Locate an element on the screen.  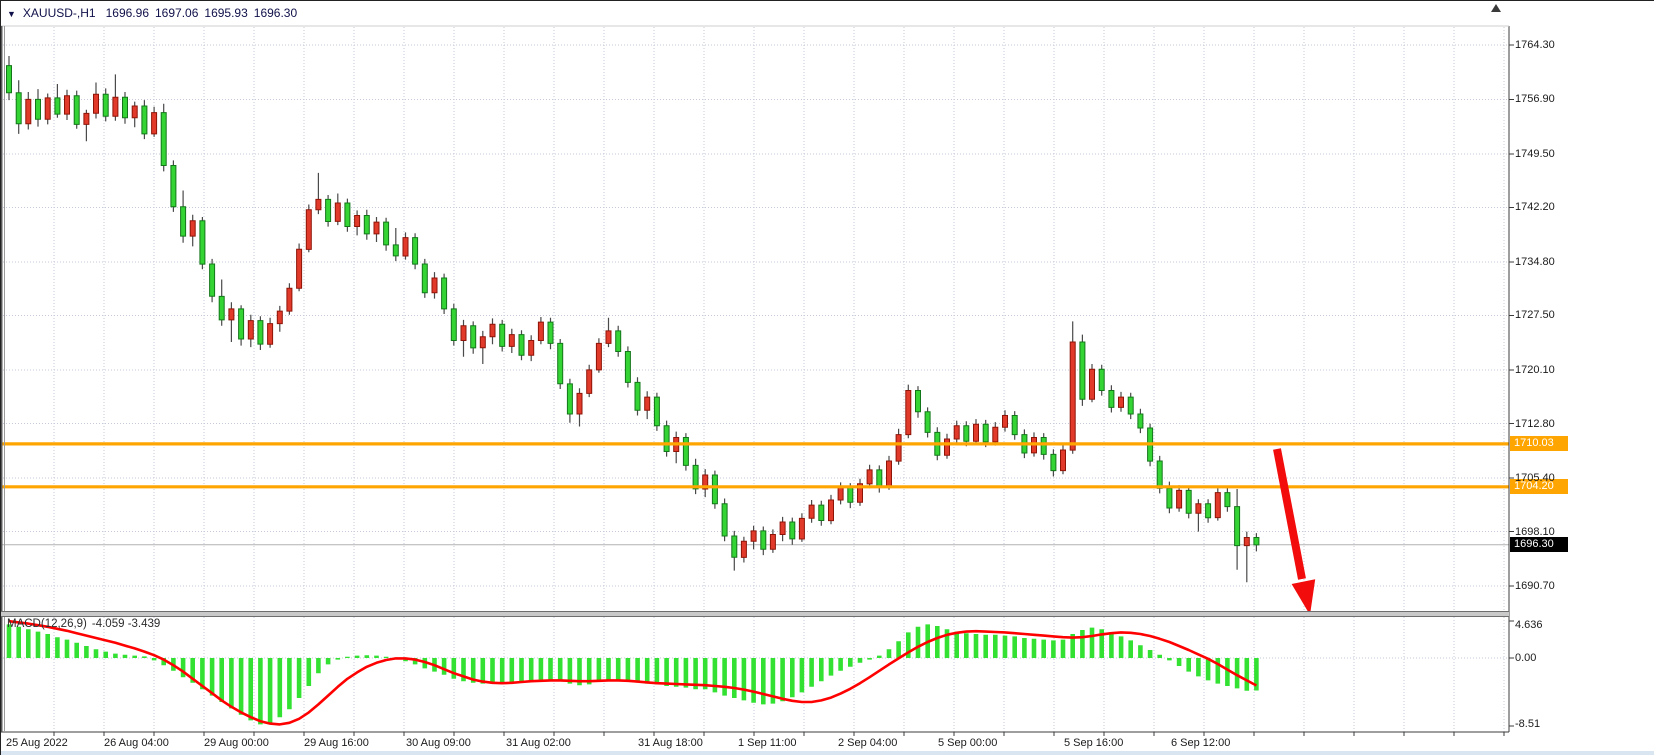
quote-high: 1697.06 is located at coordinates (177, 13).